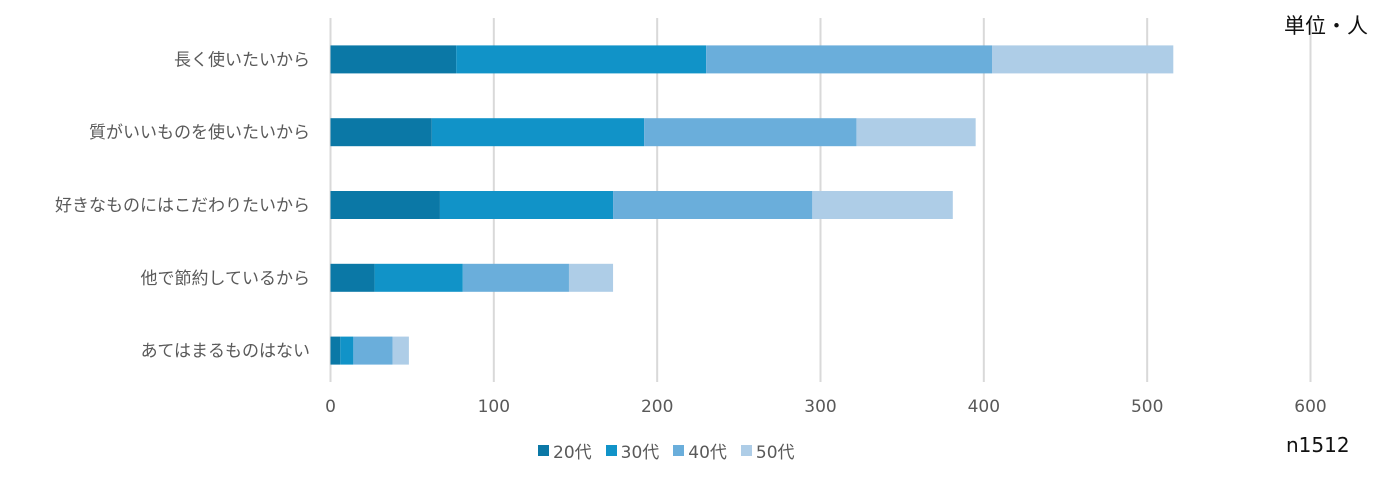 The image size is (1394, 478). Describe the element at coordinates (572, 453) in the screenshot. I see `legend-label: 20代` at that location.